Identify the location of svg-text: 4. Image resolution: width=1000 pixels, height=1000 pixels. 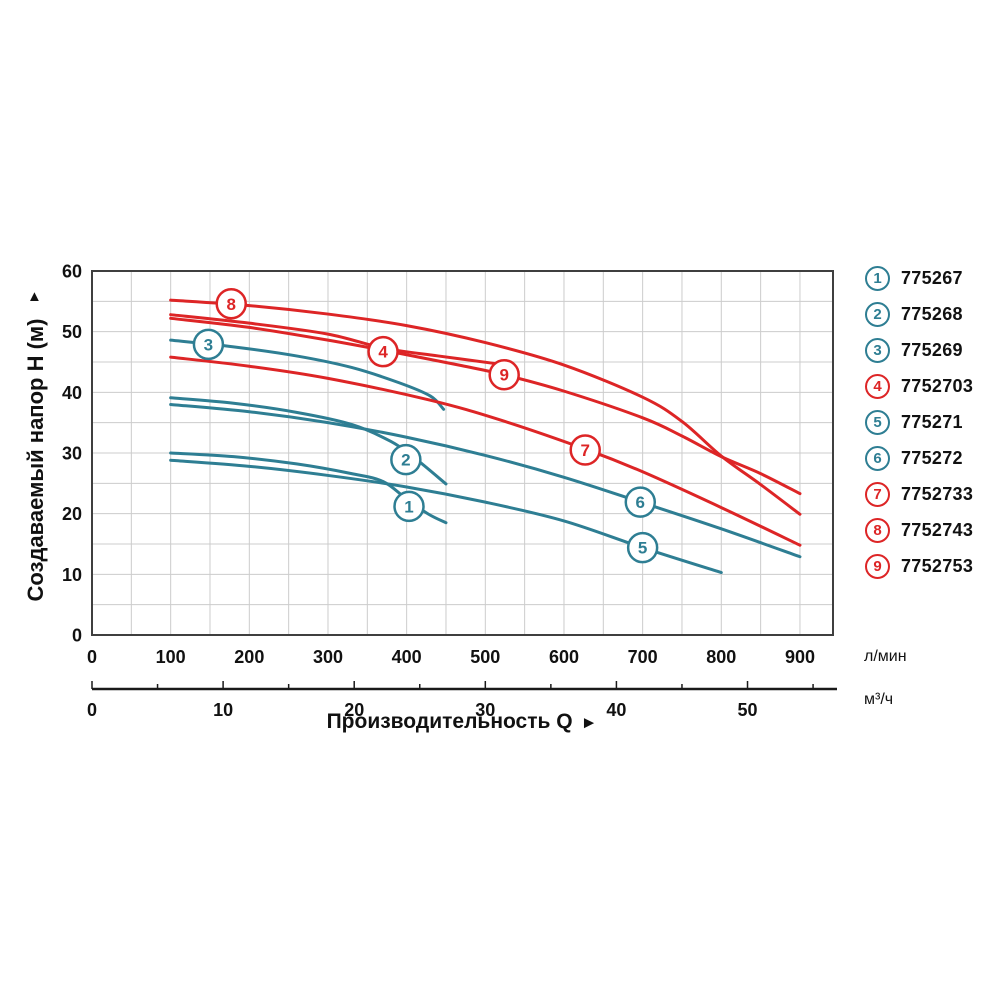
(383, 352).